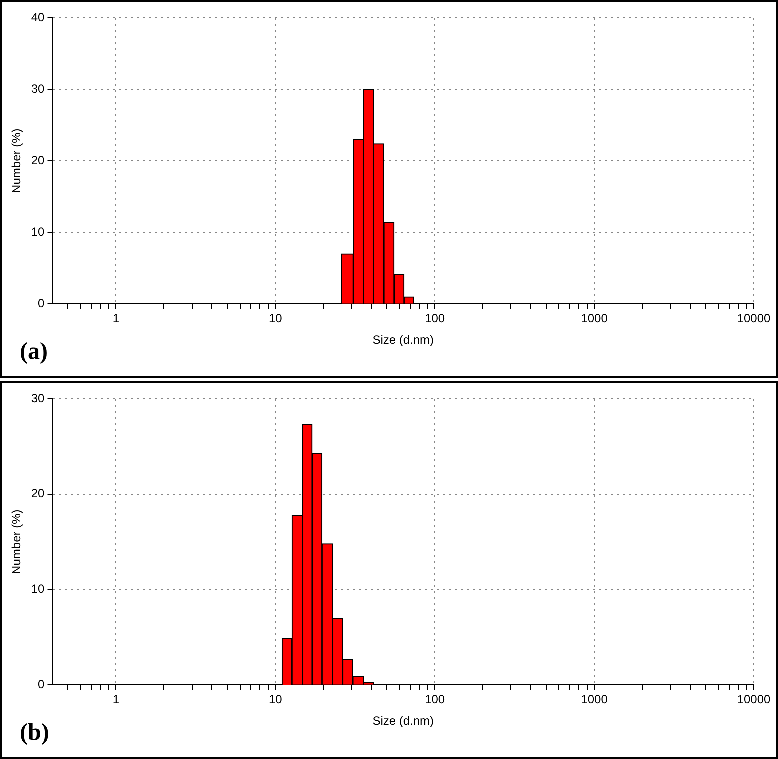 The image size is (778, 759). I want to click on text: (b), so click(35, 733).